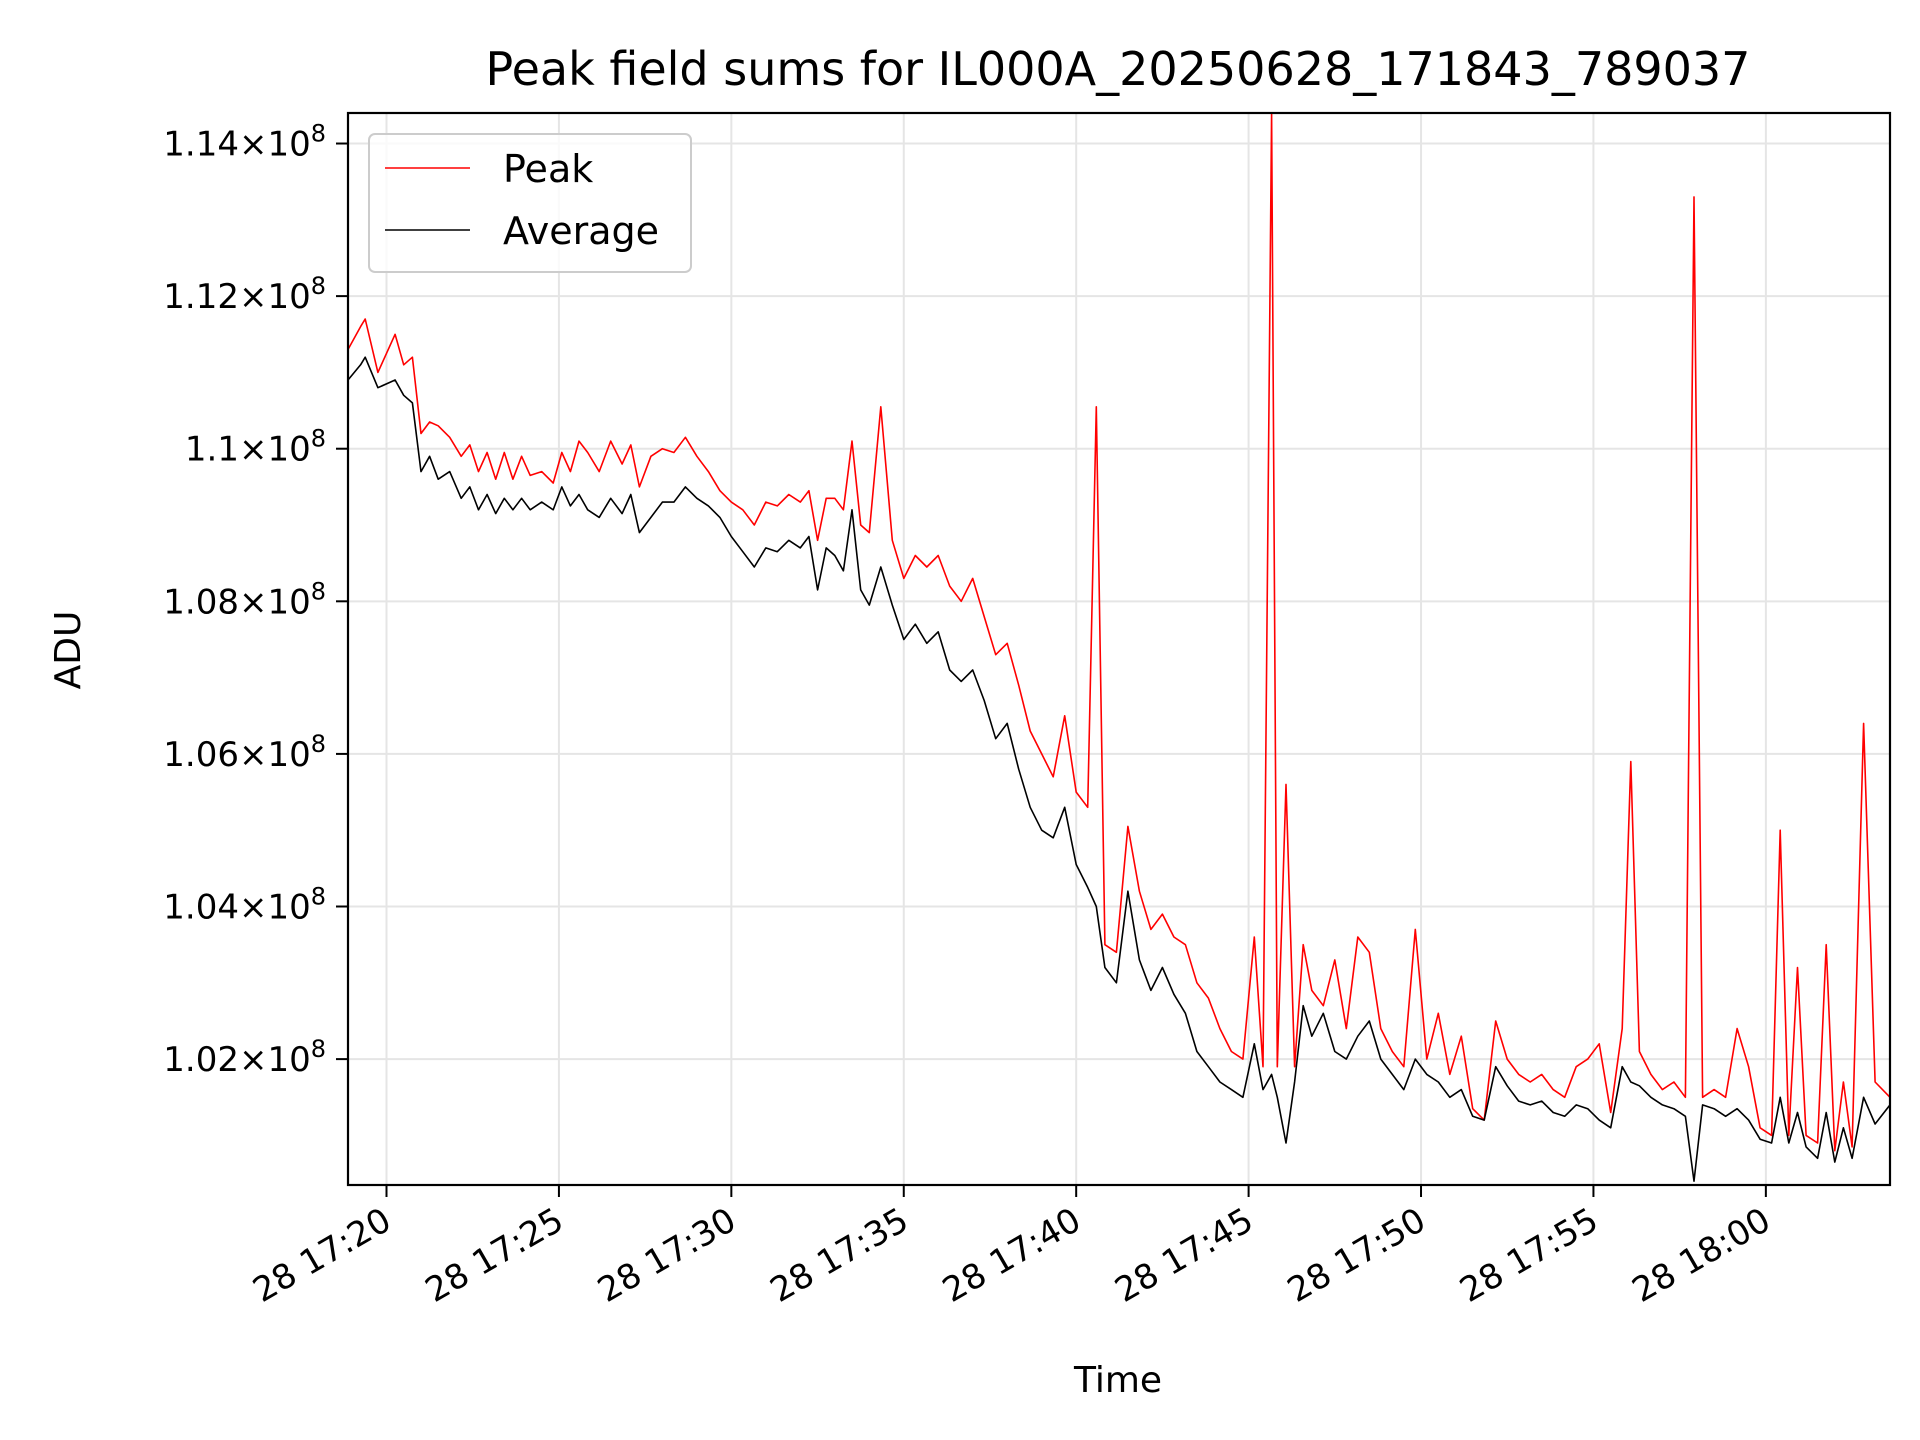  I want to click on legend-label-peak: Peak, so click(548, 169).